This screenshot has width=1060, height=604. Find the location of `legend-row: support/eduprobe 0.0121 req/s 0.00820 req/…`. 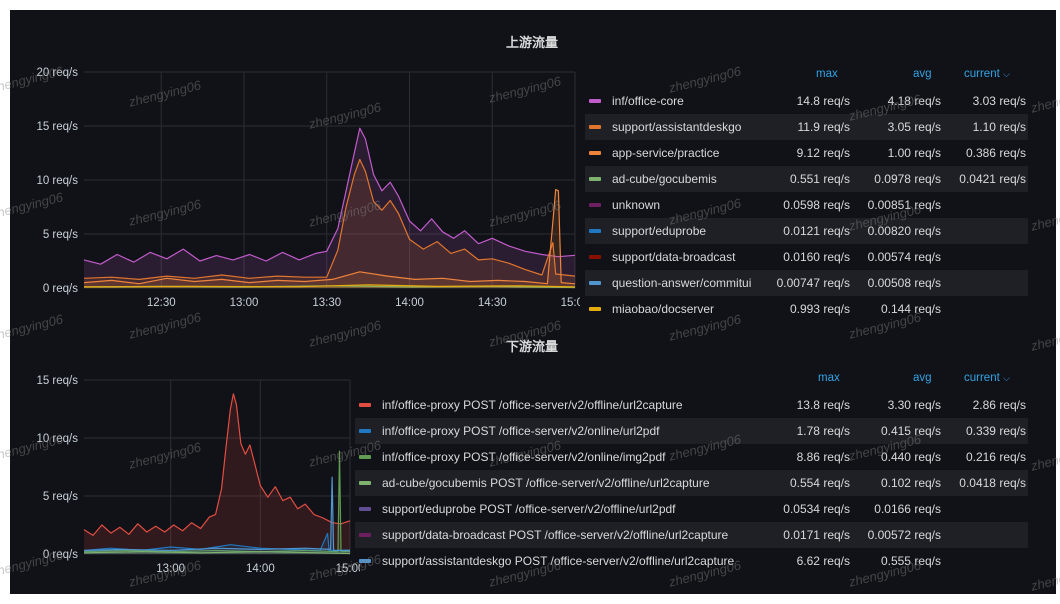

legend-row: support/eduprobe 0.0121 req/s 0.00820 req/… is located at coordinates (806, 231).